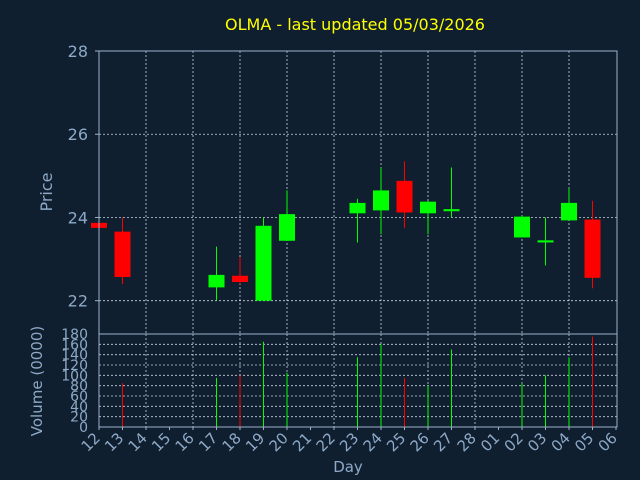 The height and width of the screenshot is (480, 640). Describe the element at coordinates (74, 376) in the screenshot. I see `volume-tick-label: 100` at that location.